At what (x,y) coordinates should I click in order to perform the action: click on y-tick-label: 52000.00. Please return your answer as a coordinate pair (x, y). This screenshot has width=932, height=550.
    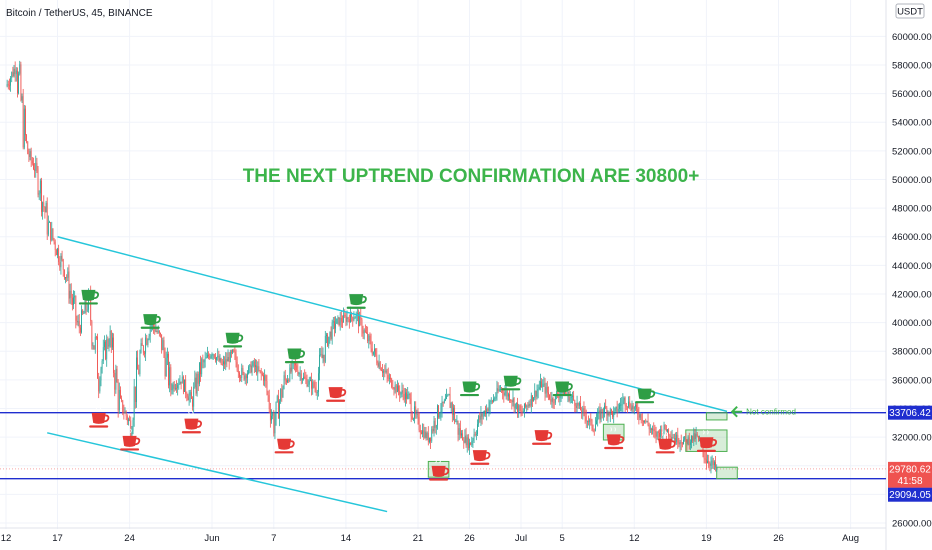
    Looking at the image, I should click on (912, 151).